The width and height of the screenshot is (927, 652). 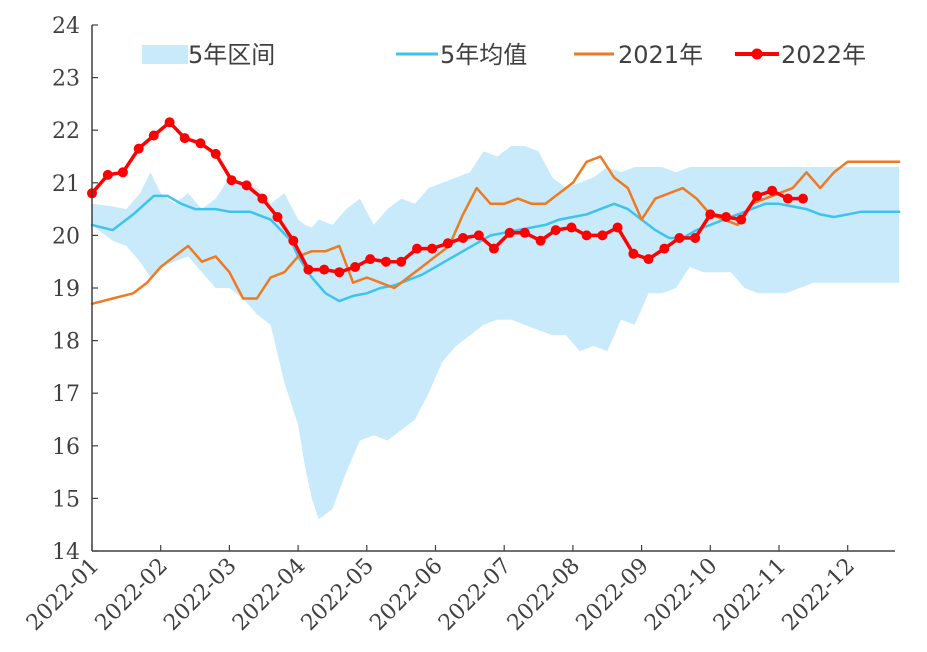 What do you see at coordinates (66, 184) in the screenshot?
I see `y-tick-label: 21` at bounding box center [66, 184].